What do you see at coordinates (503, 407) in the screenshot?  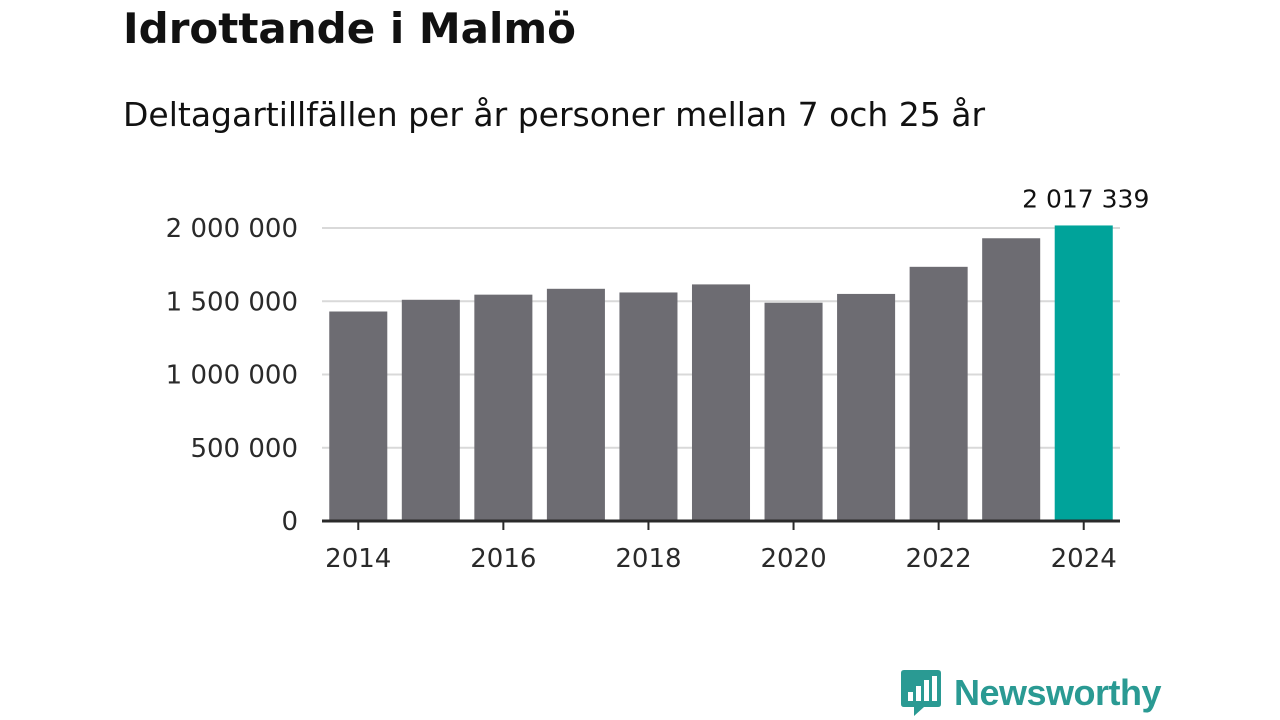 I see `bar-2016` at bounding box center [503, 407].